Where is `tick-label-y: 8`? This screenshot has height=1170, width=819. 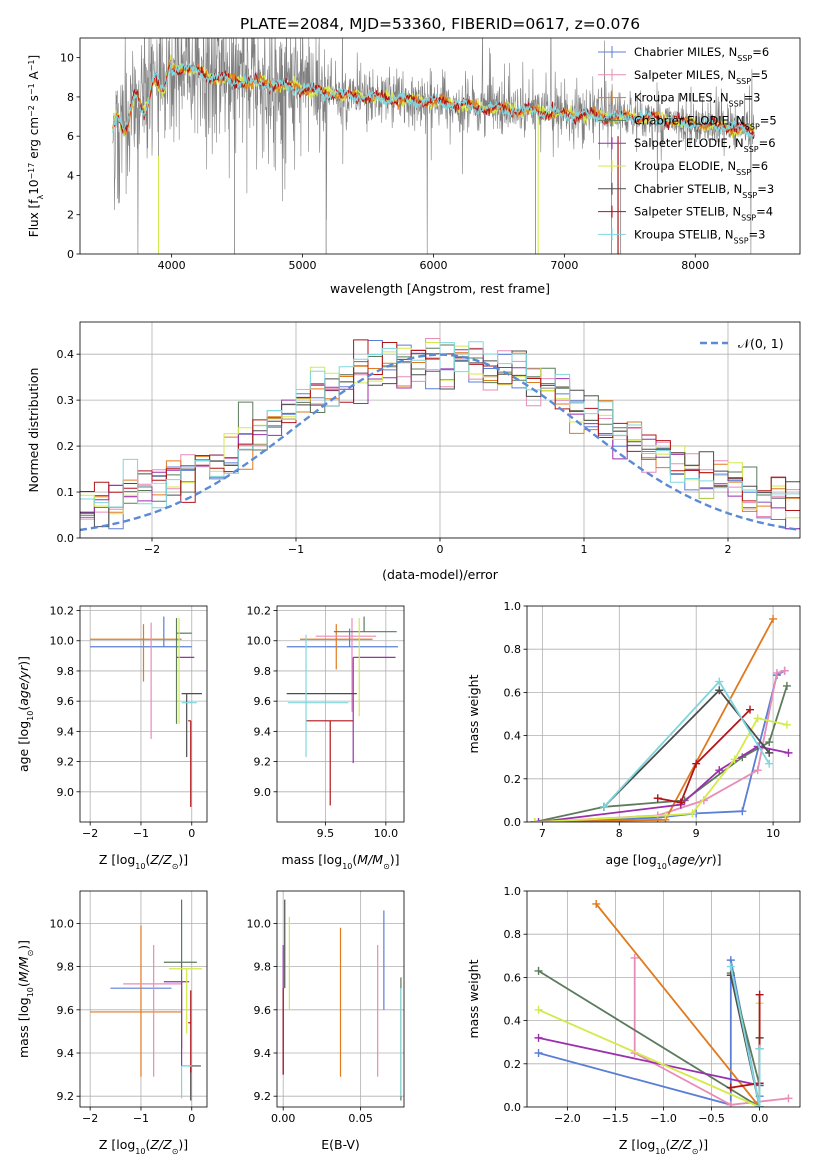 tick-label-y: 8 is located at coordinates (70, 97).